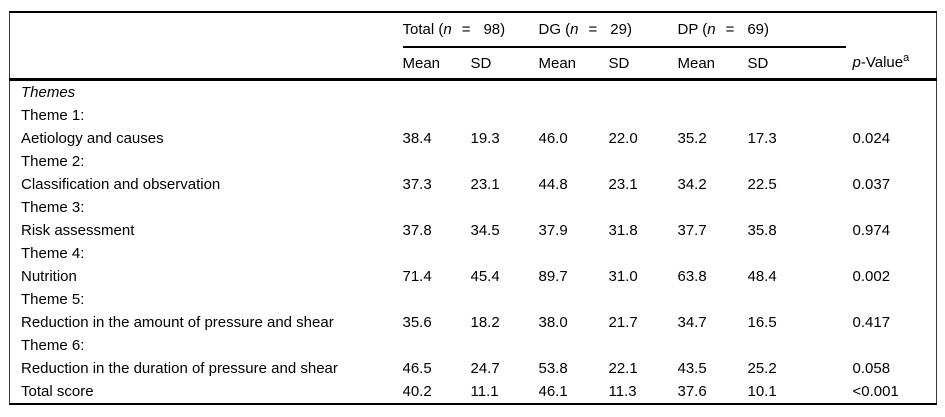 This screenshot has width=945, height=417. I want to click on cell-mean-dp: 34.7, so click(692, 322).